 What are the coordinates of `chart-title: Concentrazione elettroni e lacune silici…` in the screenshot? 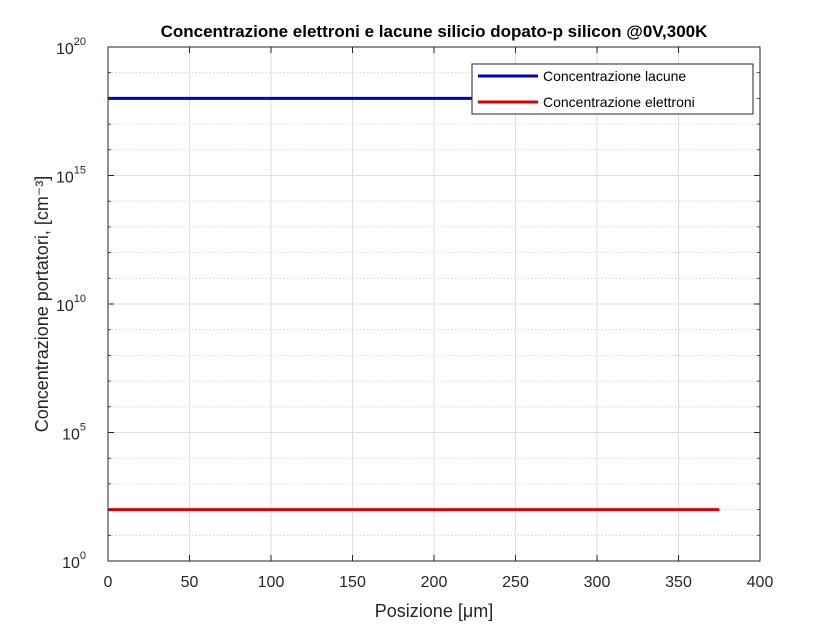 It's located at (435, 31).